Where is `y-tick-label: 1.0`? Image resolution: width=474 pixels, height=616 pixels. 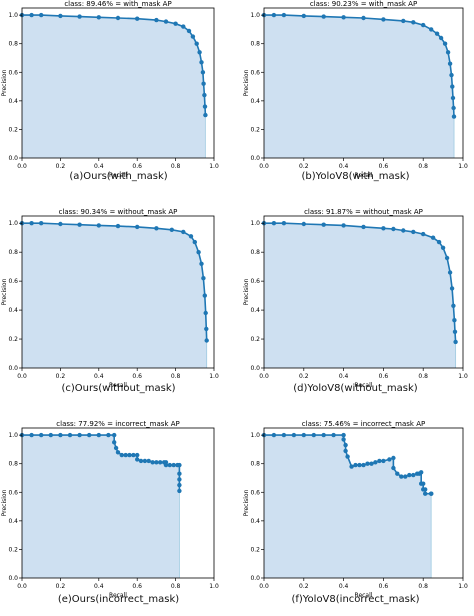 y-tick-label: 1.0 is located at coordinates (255, 435).